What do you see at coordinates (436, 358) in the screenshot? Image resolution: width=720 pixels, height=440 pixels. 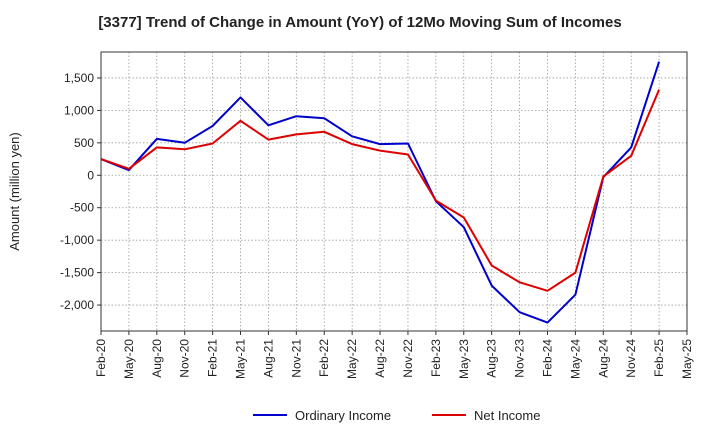 I see `x-tick-label: Feb-23` at bounding box center [436, 358].